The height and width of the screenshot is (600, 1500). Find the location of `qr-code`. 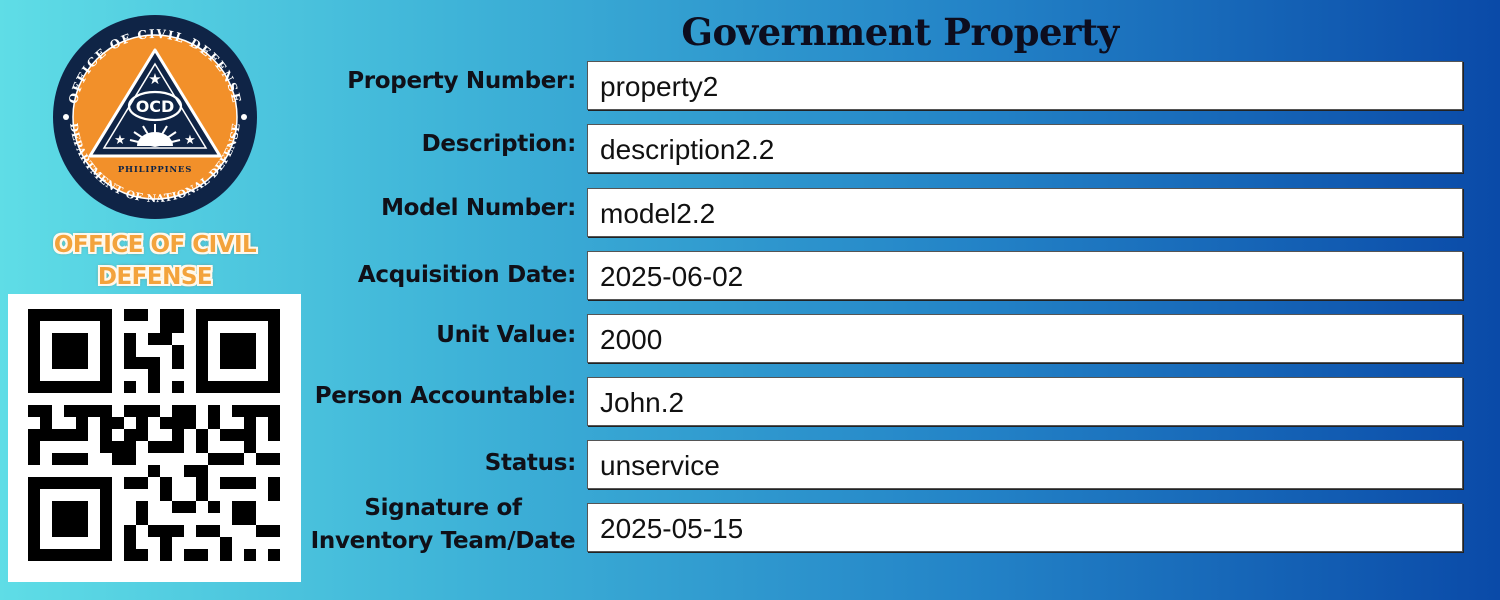

qr-code is located at coordinates (154, 438).